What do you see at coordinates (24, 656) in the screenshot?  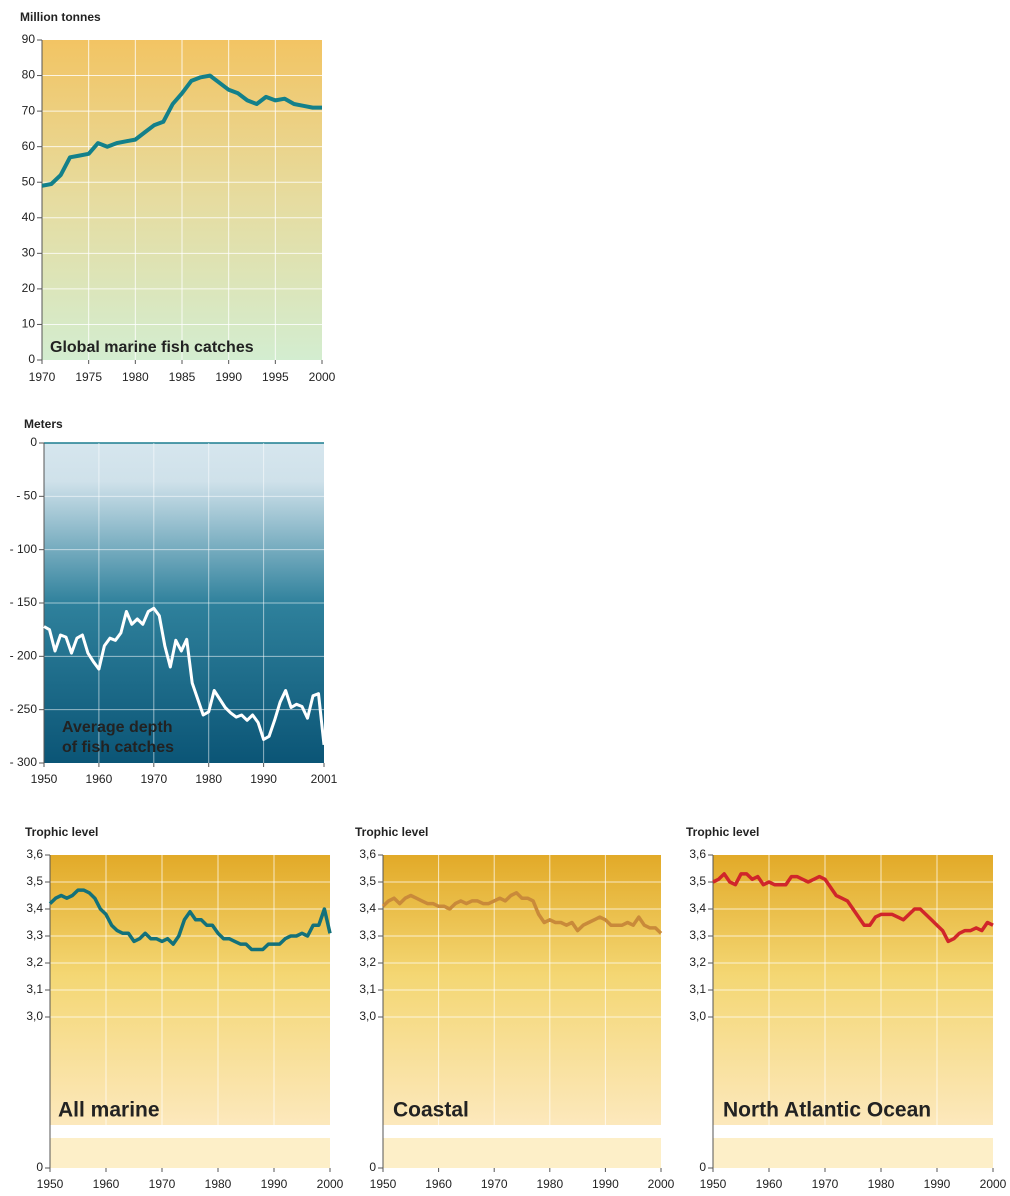 I see `y-tick-label: - 200` at bounding box center [24, 656].